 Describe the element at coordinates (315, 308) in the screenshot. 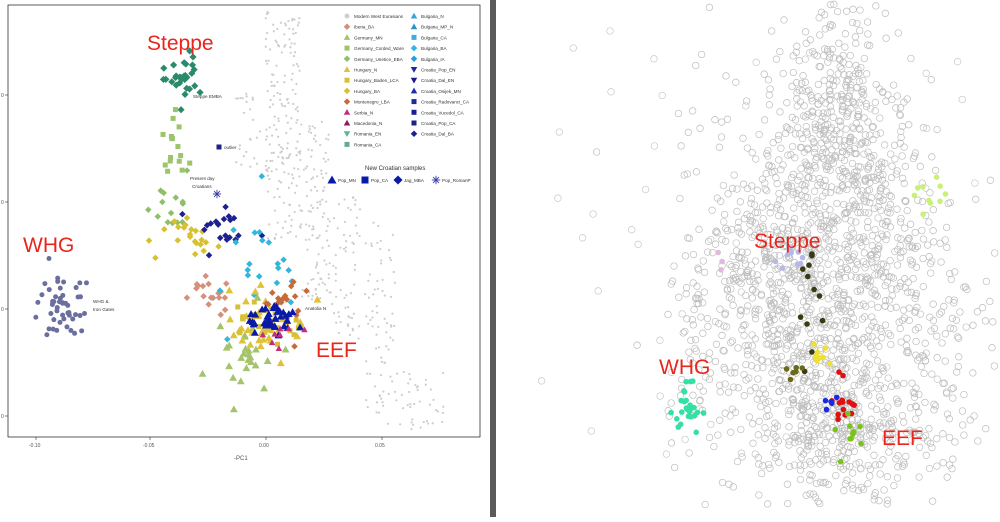

I see `annotation-anatolia: Anatolia N` at that location.